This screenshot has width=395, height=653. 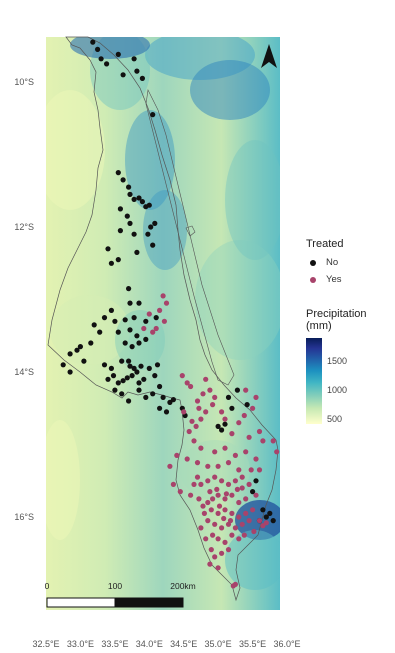 I want to click on legend-treated-title: Treated, so click(x=325, y=244).